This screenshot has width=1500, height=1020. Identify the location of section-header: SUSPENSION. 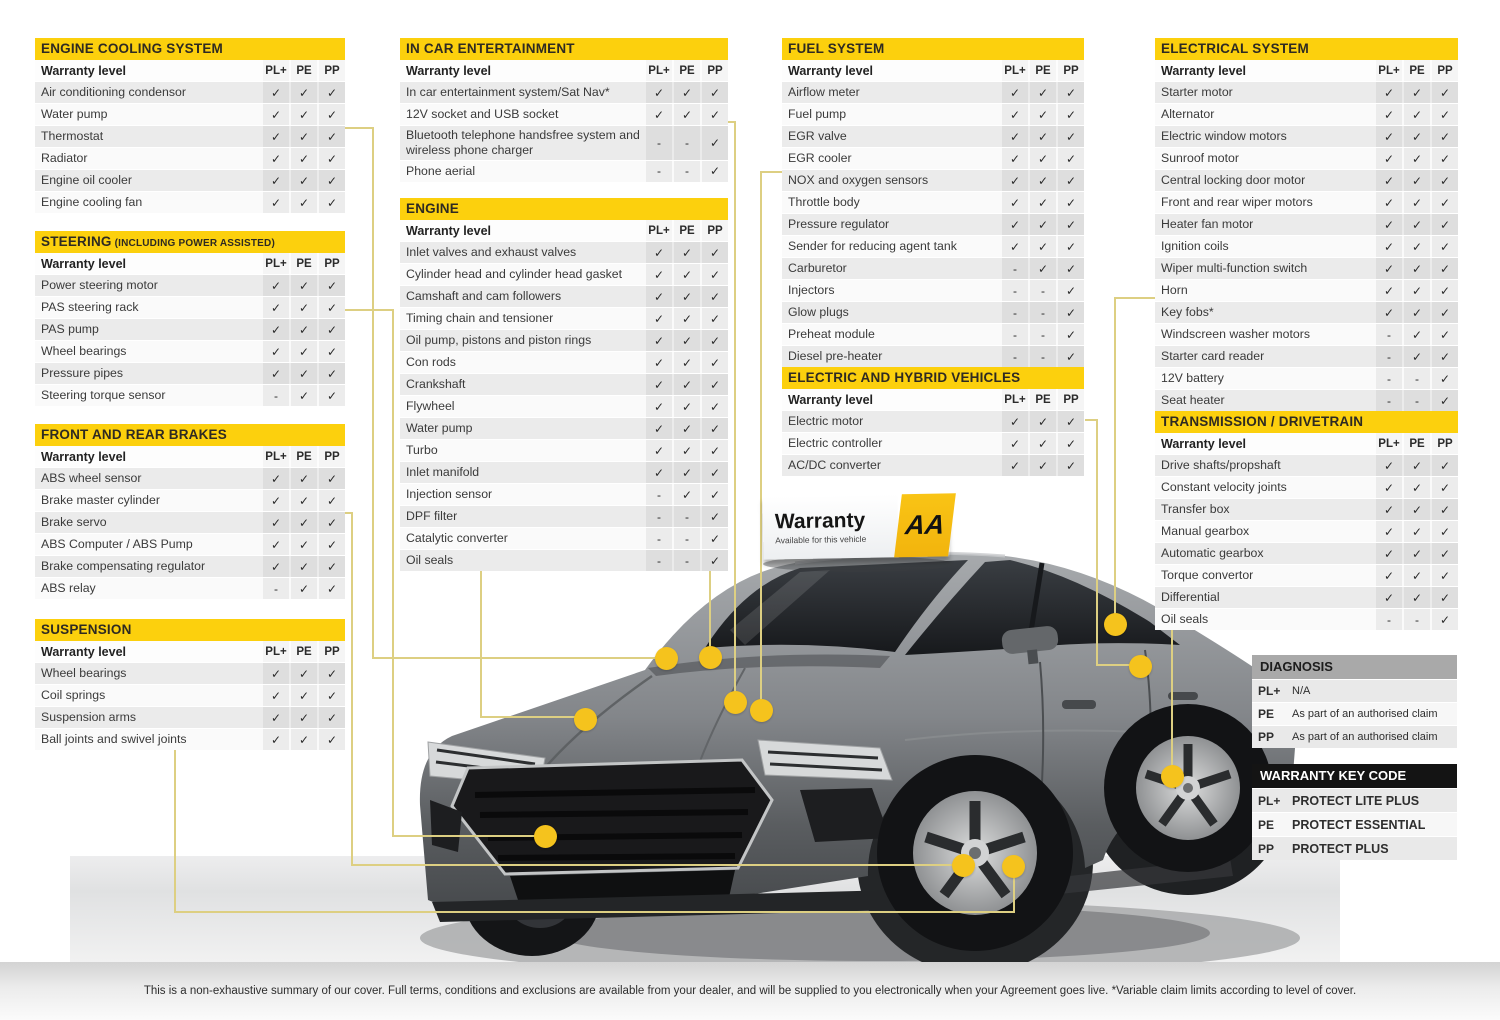
(190, 630).